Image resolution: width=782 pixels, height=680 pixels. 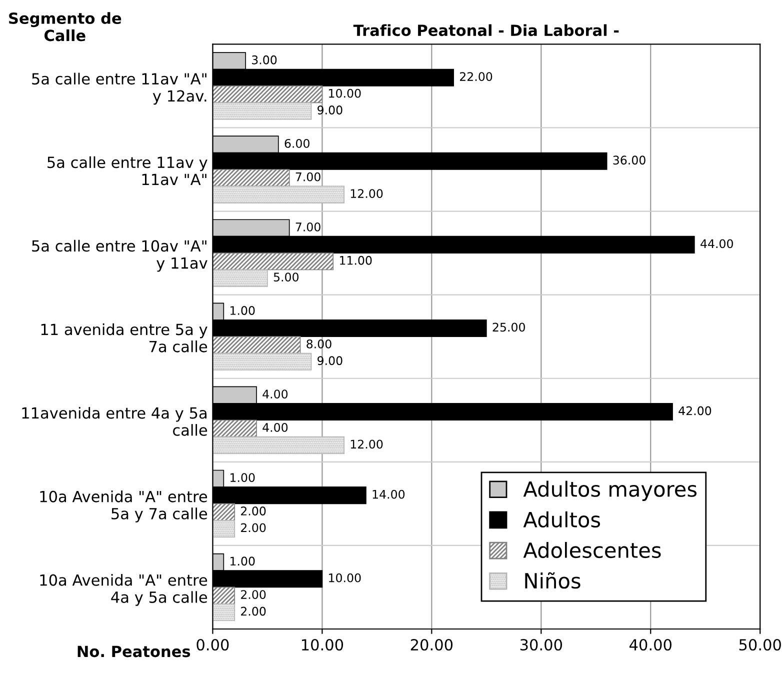 What do you see at coordinates (388, 494) in the screenshot?
I see `data-label: 14.00` at bounding box center [388, 494].